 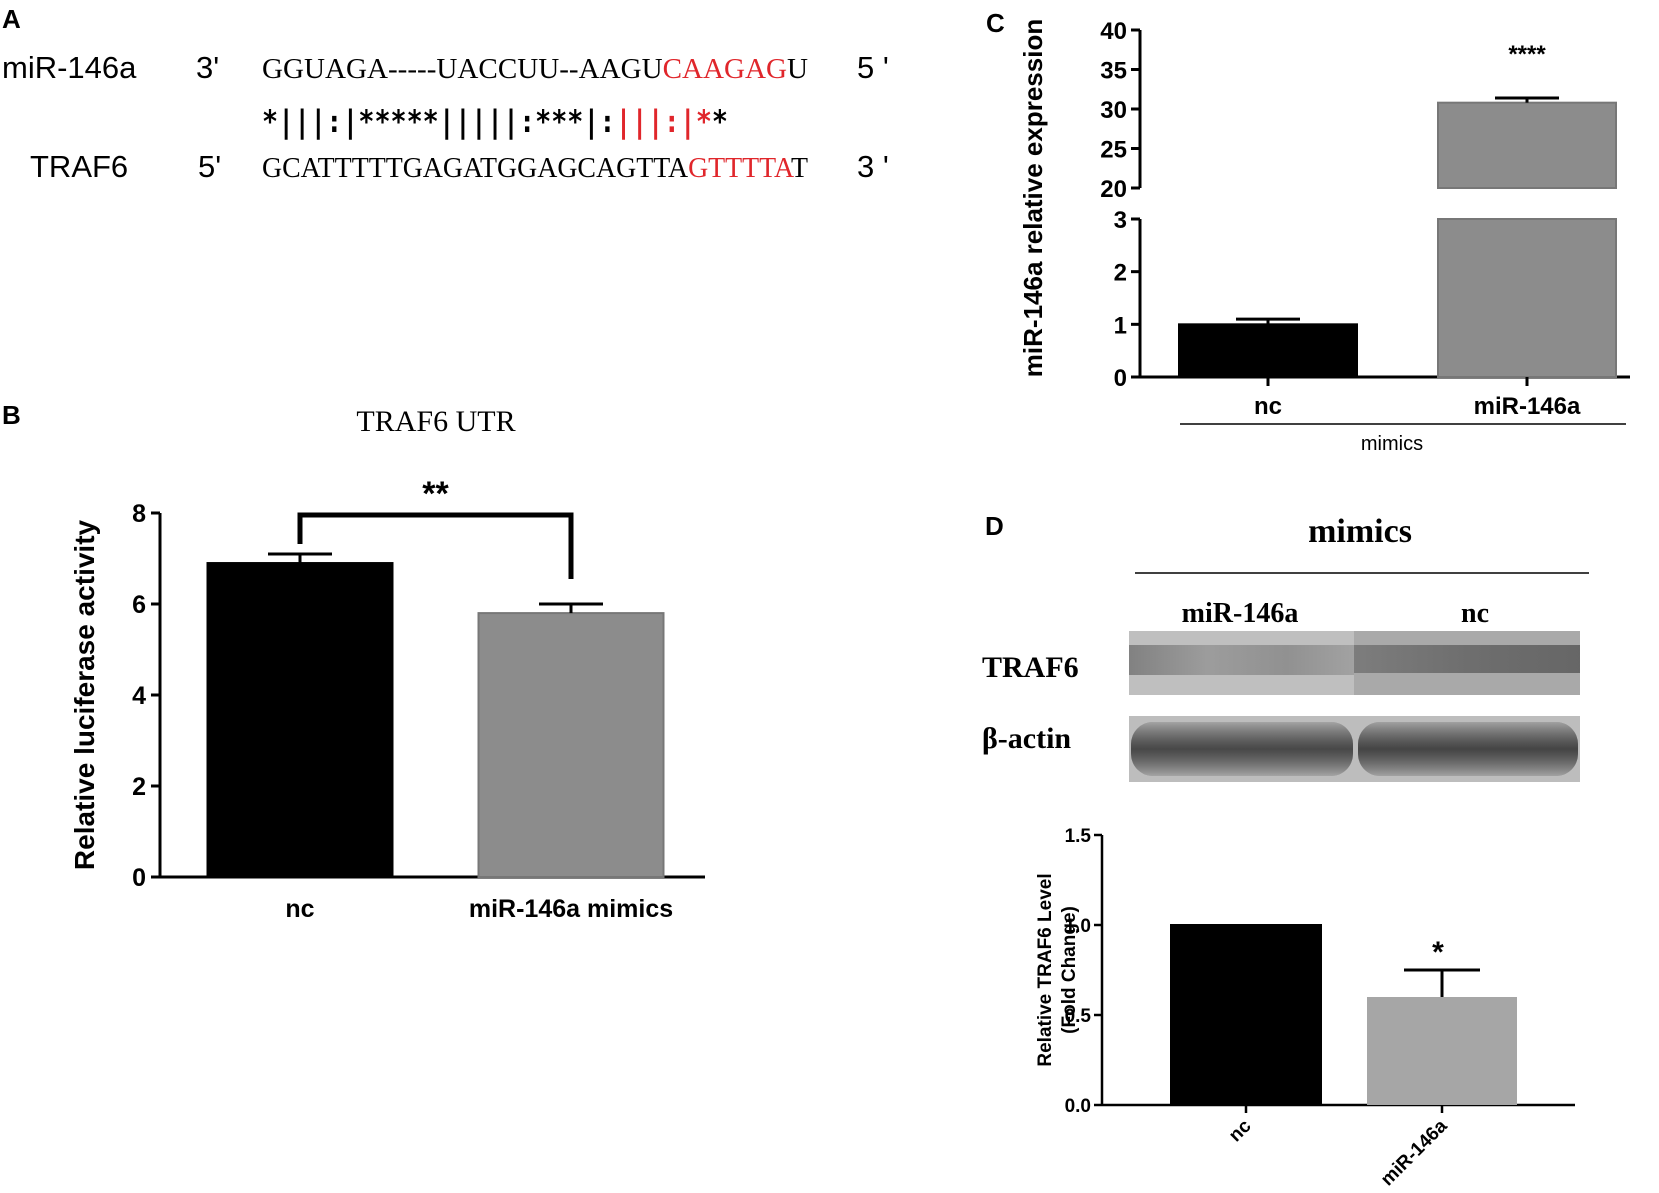 I want to click on sequence-segment-0: GGUAGA-----UACCUU--AAGU, so click(x=462, y=69).